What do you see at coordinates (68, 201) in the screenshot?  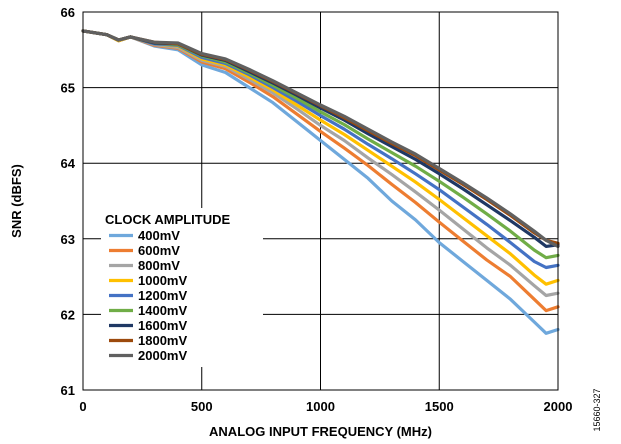 I see `y-tick-labels: 61 62 63 64 65 66` at bounding box center [68, 201].